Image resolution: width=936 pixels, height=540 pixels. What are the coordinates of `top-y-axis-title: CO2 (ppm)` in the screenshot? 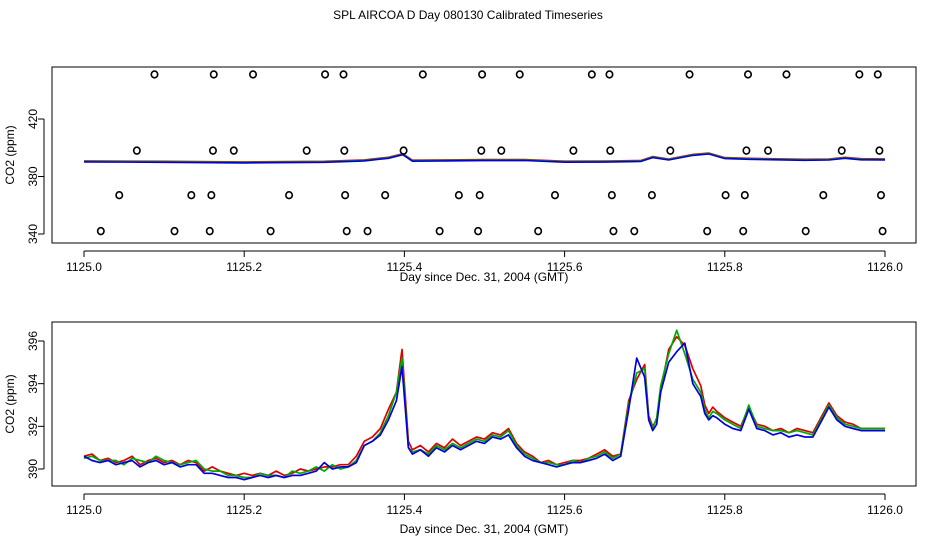 It's located at (10, 154).